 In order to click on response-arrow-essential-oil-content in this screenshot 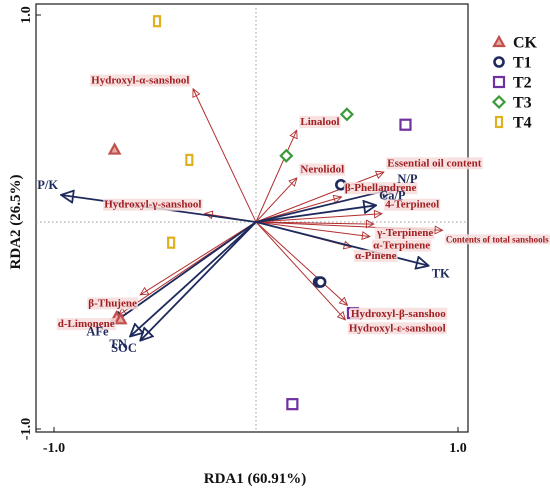, I will do `click(319, 197)`.